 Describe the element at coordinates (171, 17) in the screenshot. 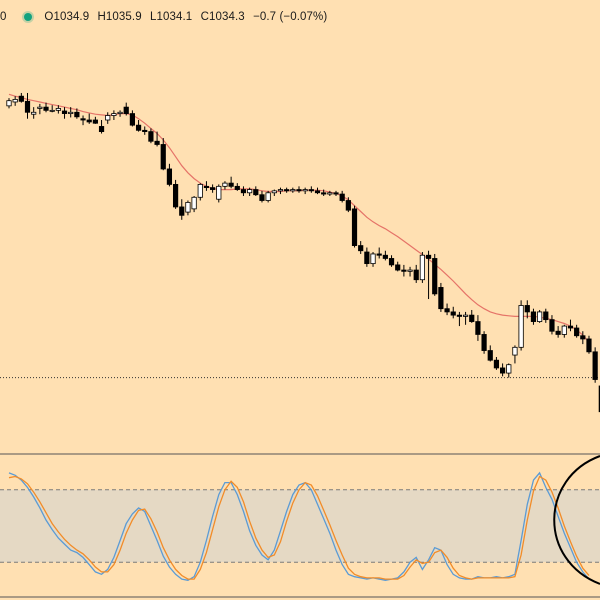

I see `low-value: L1034.1` at that location.